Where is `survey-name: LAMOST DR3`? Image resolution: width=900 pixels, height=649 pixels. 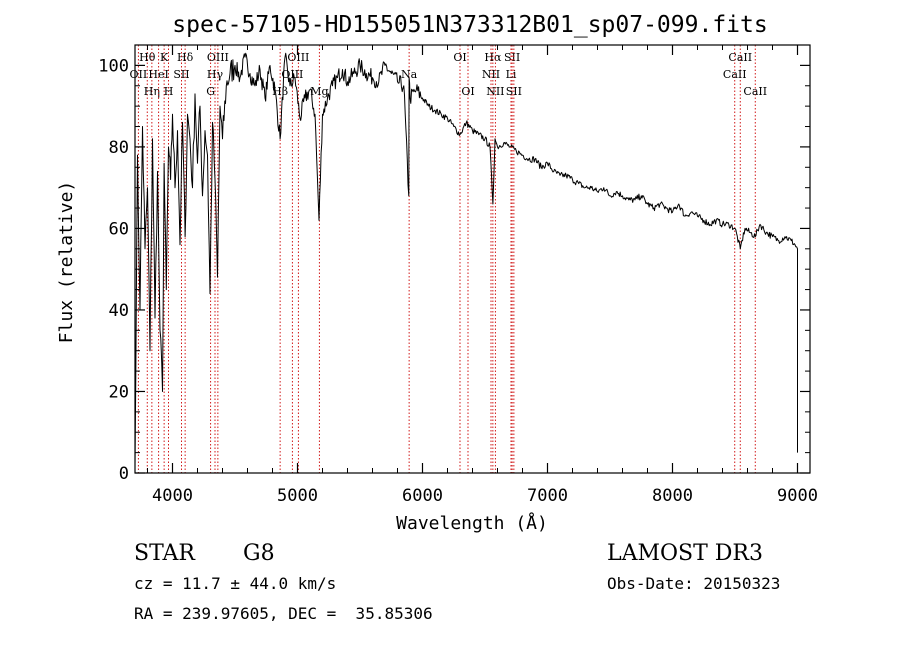
survey-name: LAMOST DR3 is located at coordinates (685, 553).